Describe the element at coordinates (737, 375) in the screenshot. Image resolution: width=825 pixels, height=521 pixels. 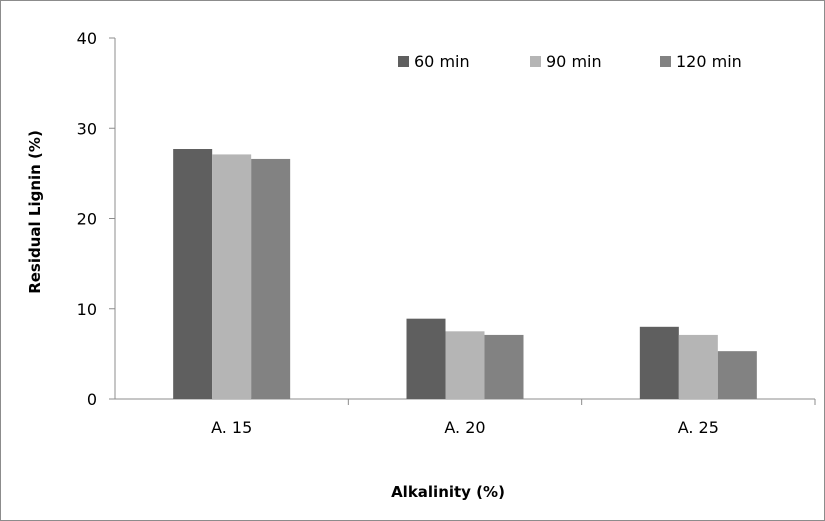
I see `bar-120-min-A25` at that location.